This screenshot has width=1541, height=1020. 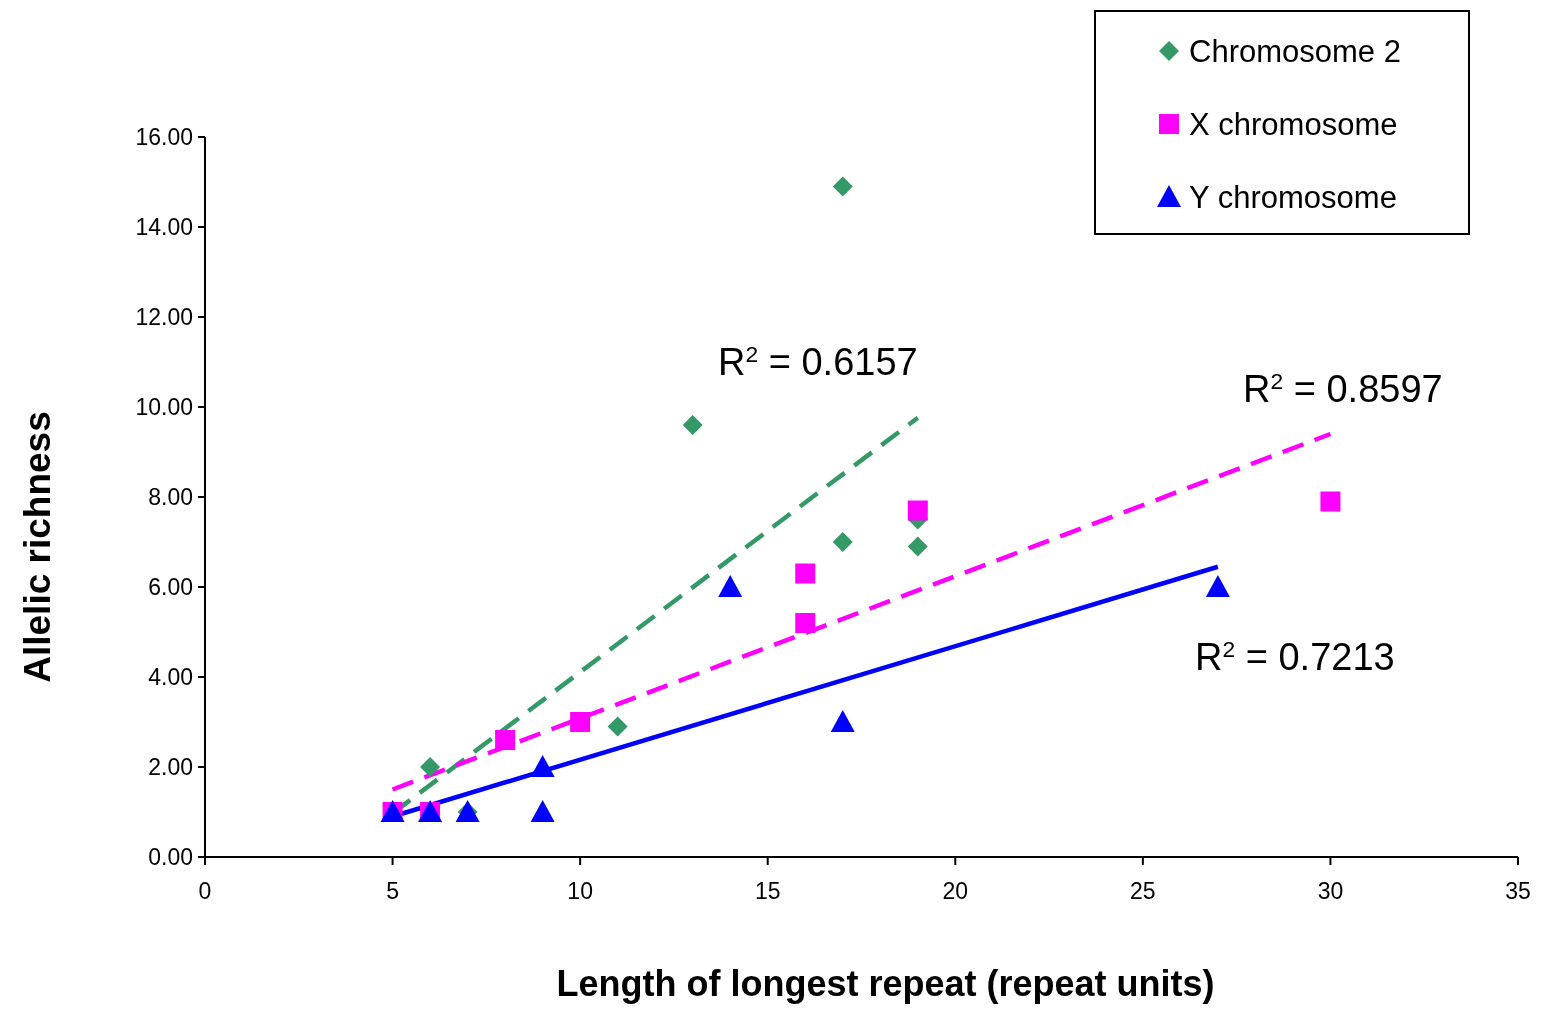 What do you see at coordinates (885, 983) in the screenshot?
I see `x-axis-title: Length of longest repeat (repeat units)` at bounding box center [885, 983].